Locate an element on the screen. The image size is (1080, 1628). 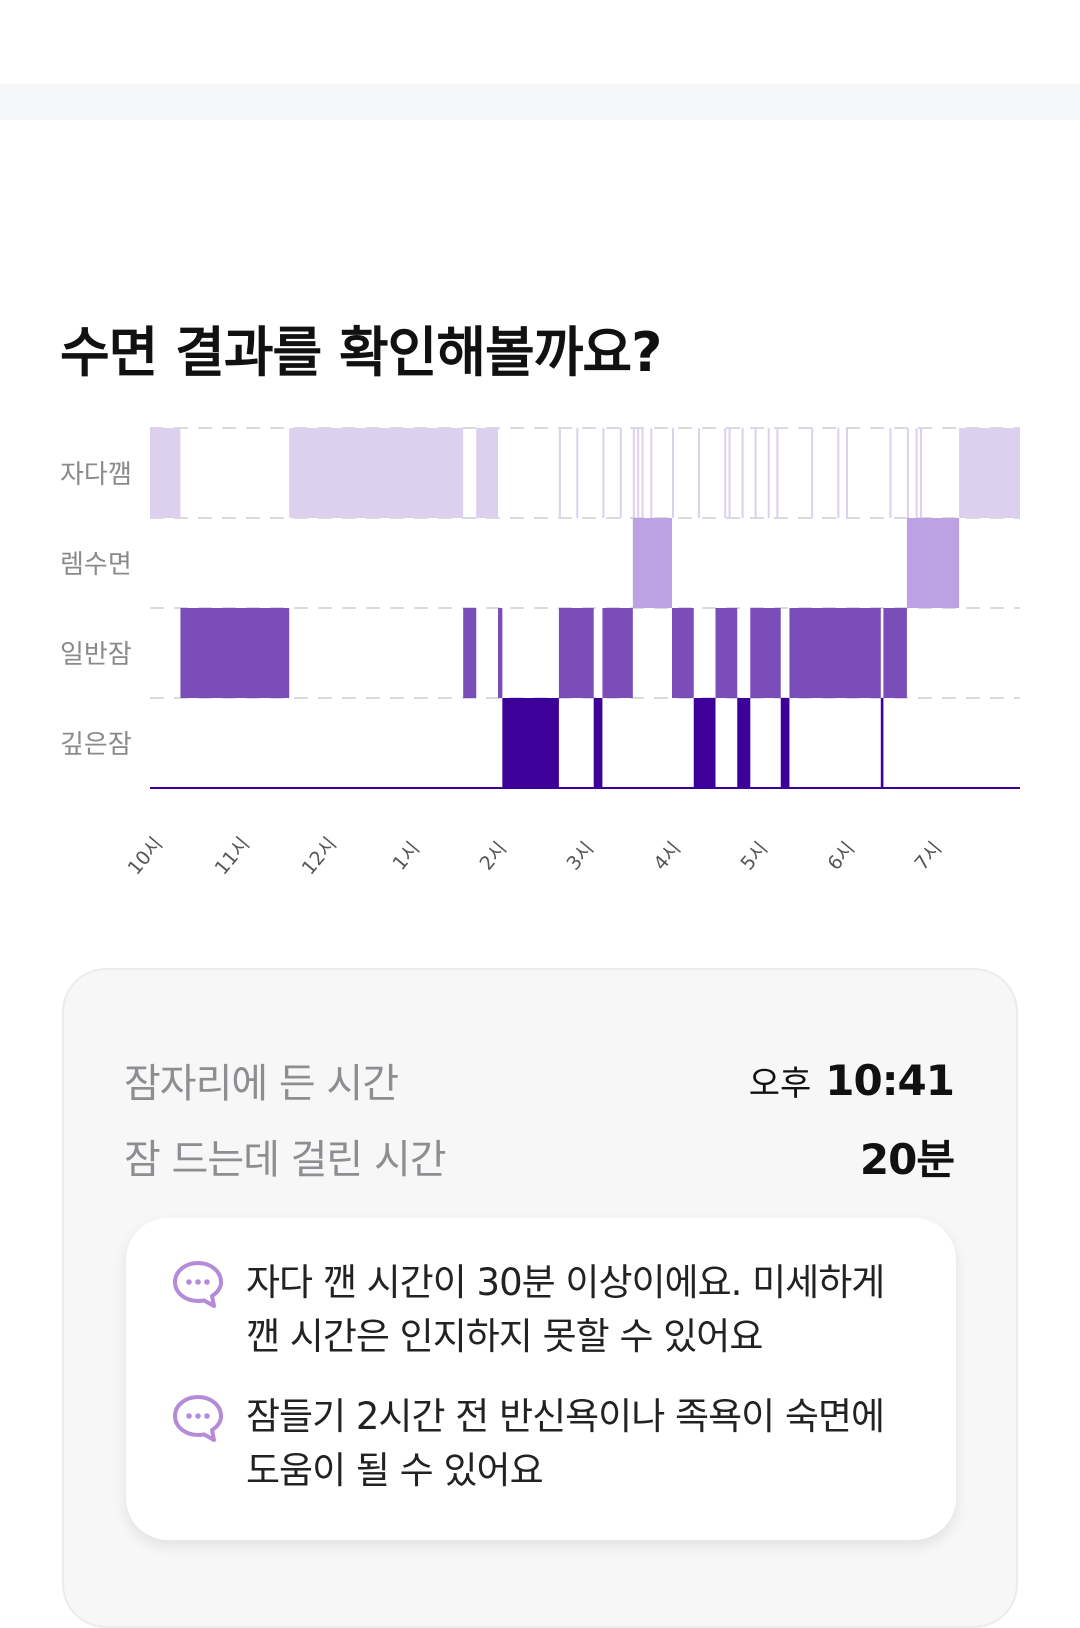
x-tick-label: 10시 is located at coordinates (146, 856).